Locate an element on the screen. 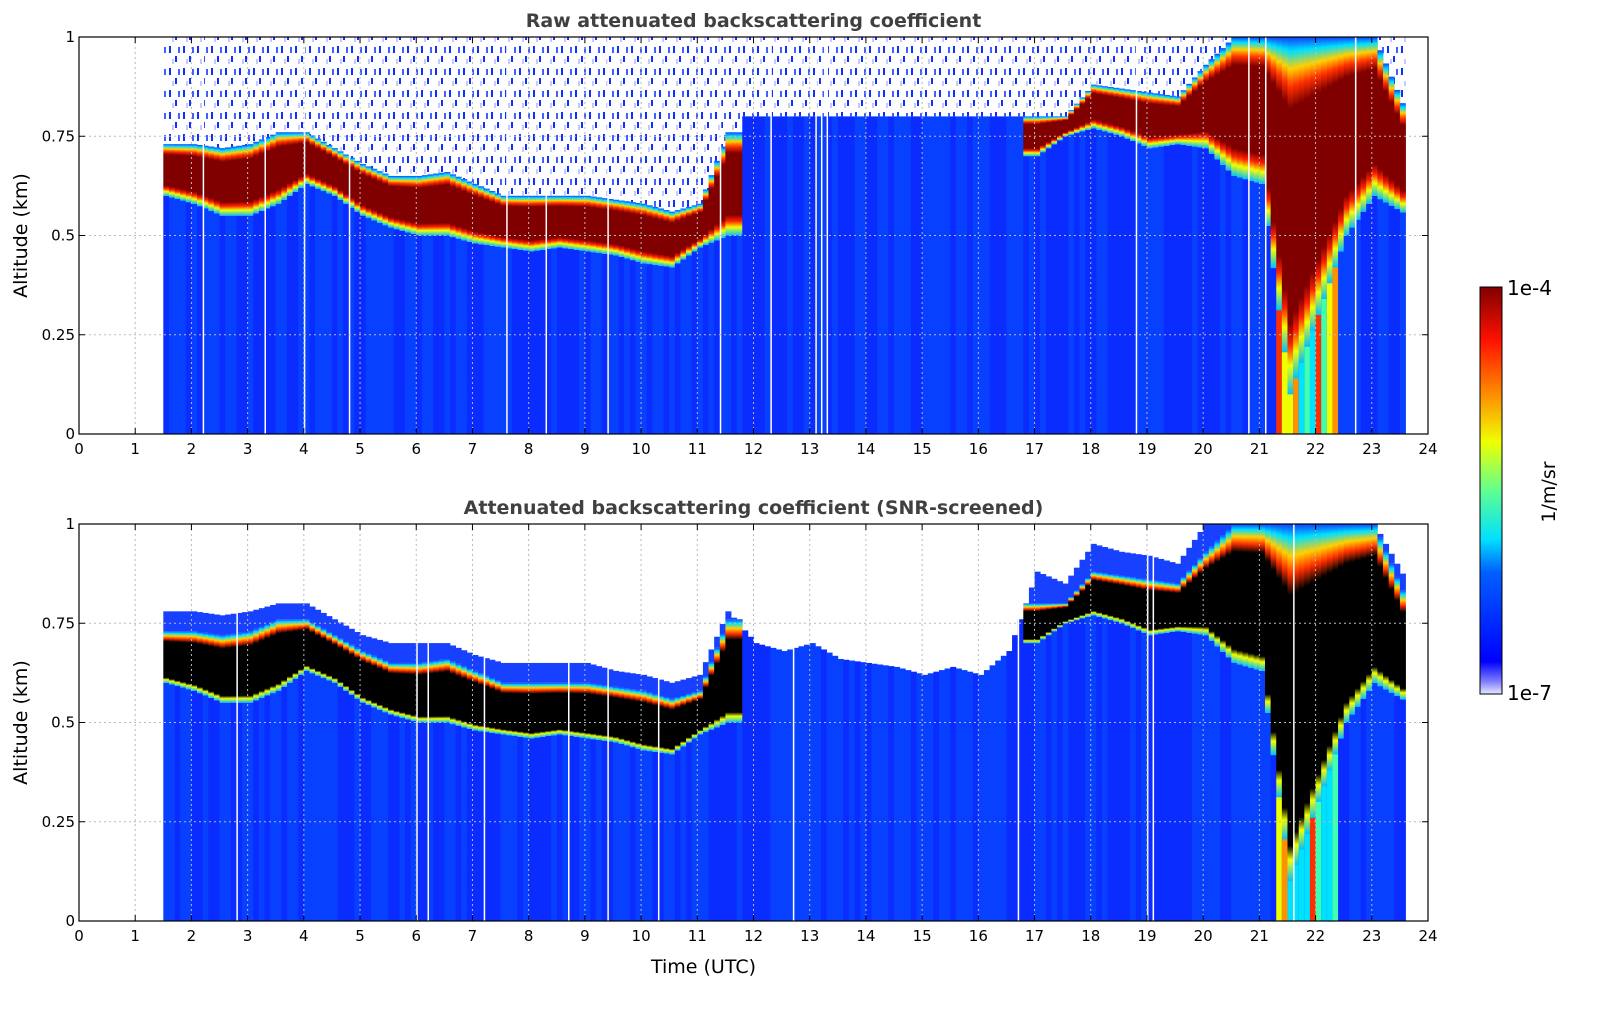 Image resolution: width=1621 pixels, height=1020 pixels. x-tick-label: 3 is located at coordinates (248, 936).